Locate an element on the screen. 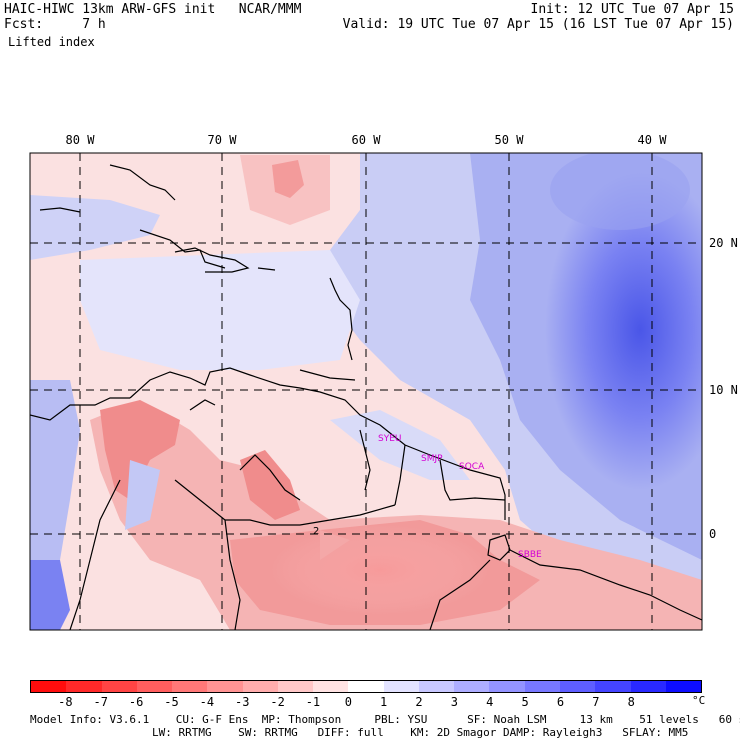 The height and width of the screenshot is (740, 740). color-bar-tick-label: 2 is located at coordinates (419, 702).